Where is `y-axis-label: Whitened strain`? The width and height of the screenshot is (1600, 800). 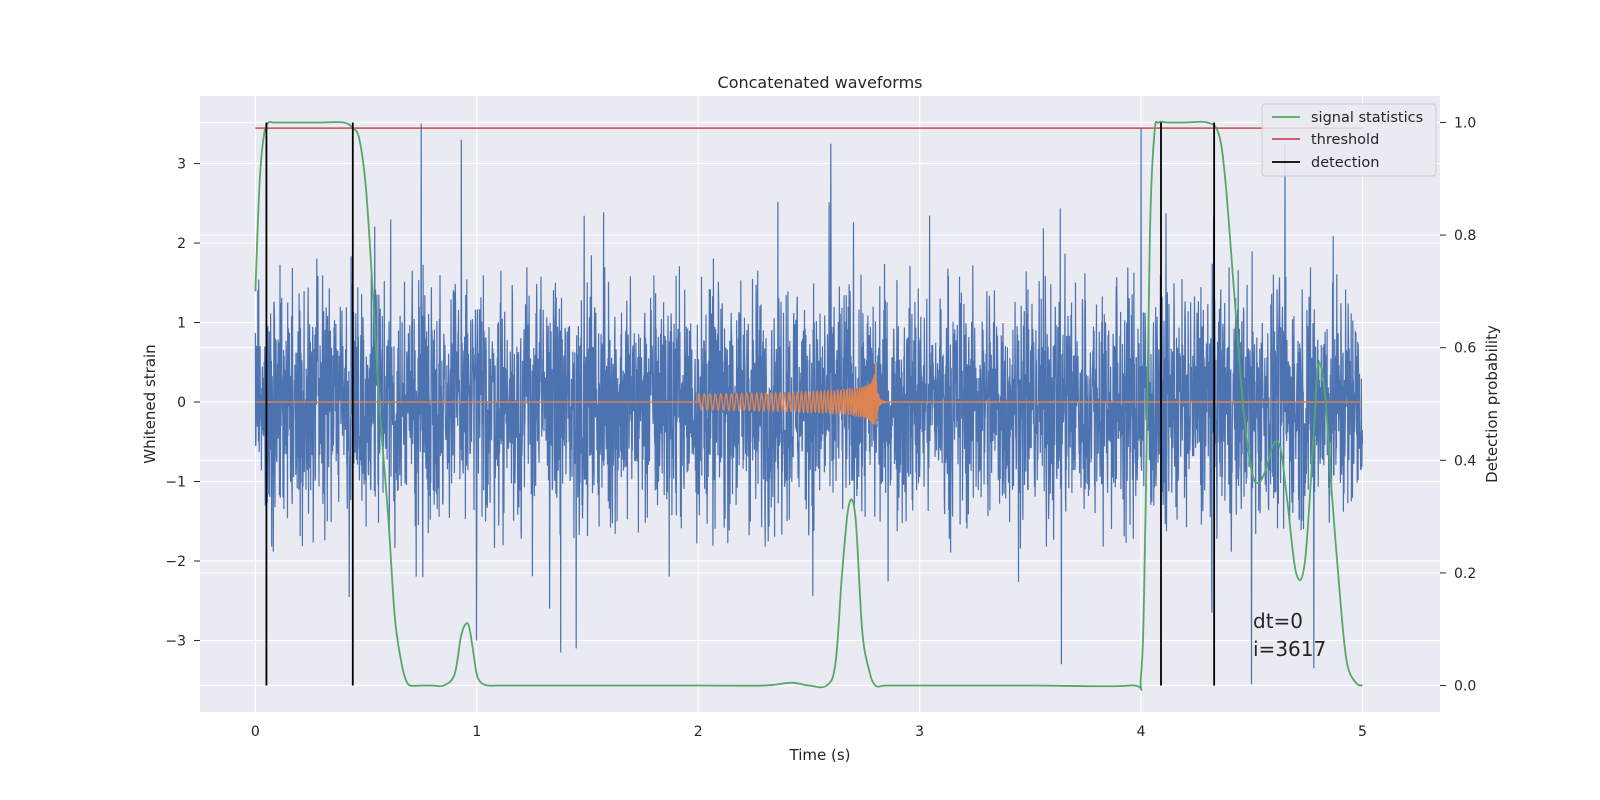 y-axis-label: Whitened strain is located at coordinates (150, 403).